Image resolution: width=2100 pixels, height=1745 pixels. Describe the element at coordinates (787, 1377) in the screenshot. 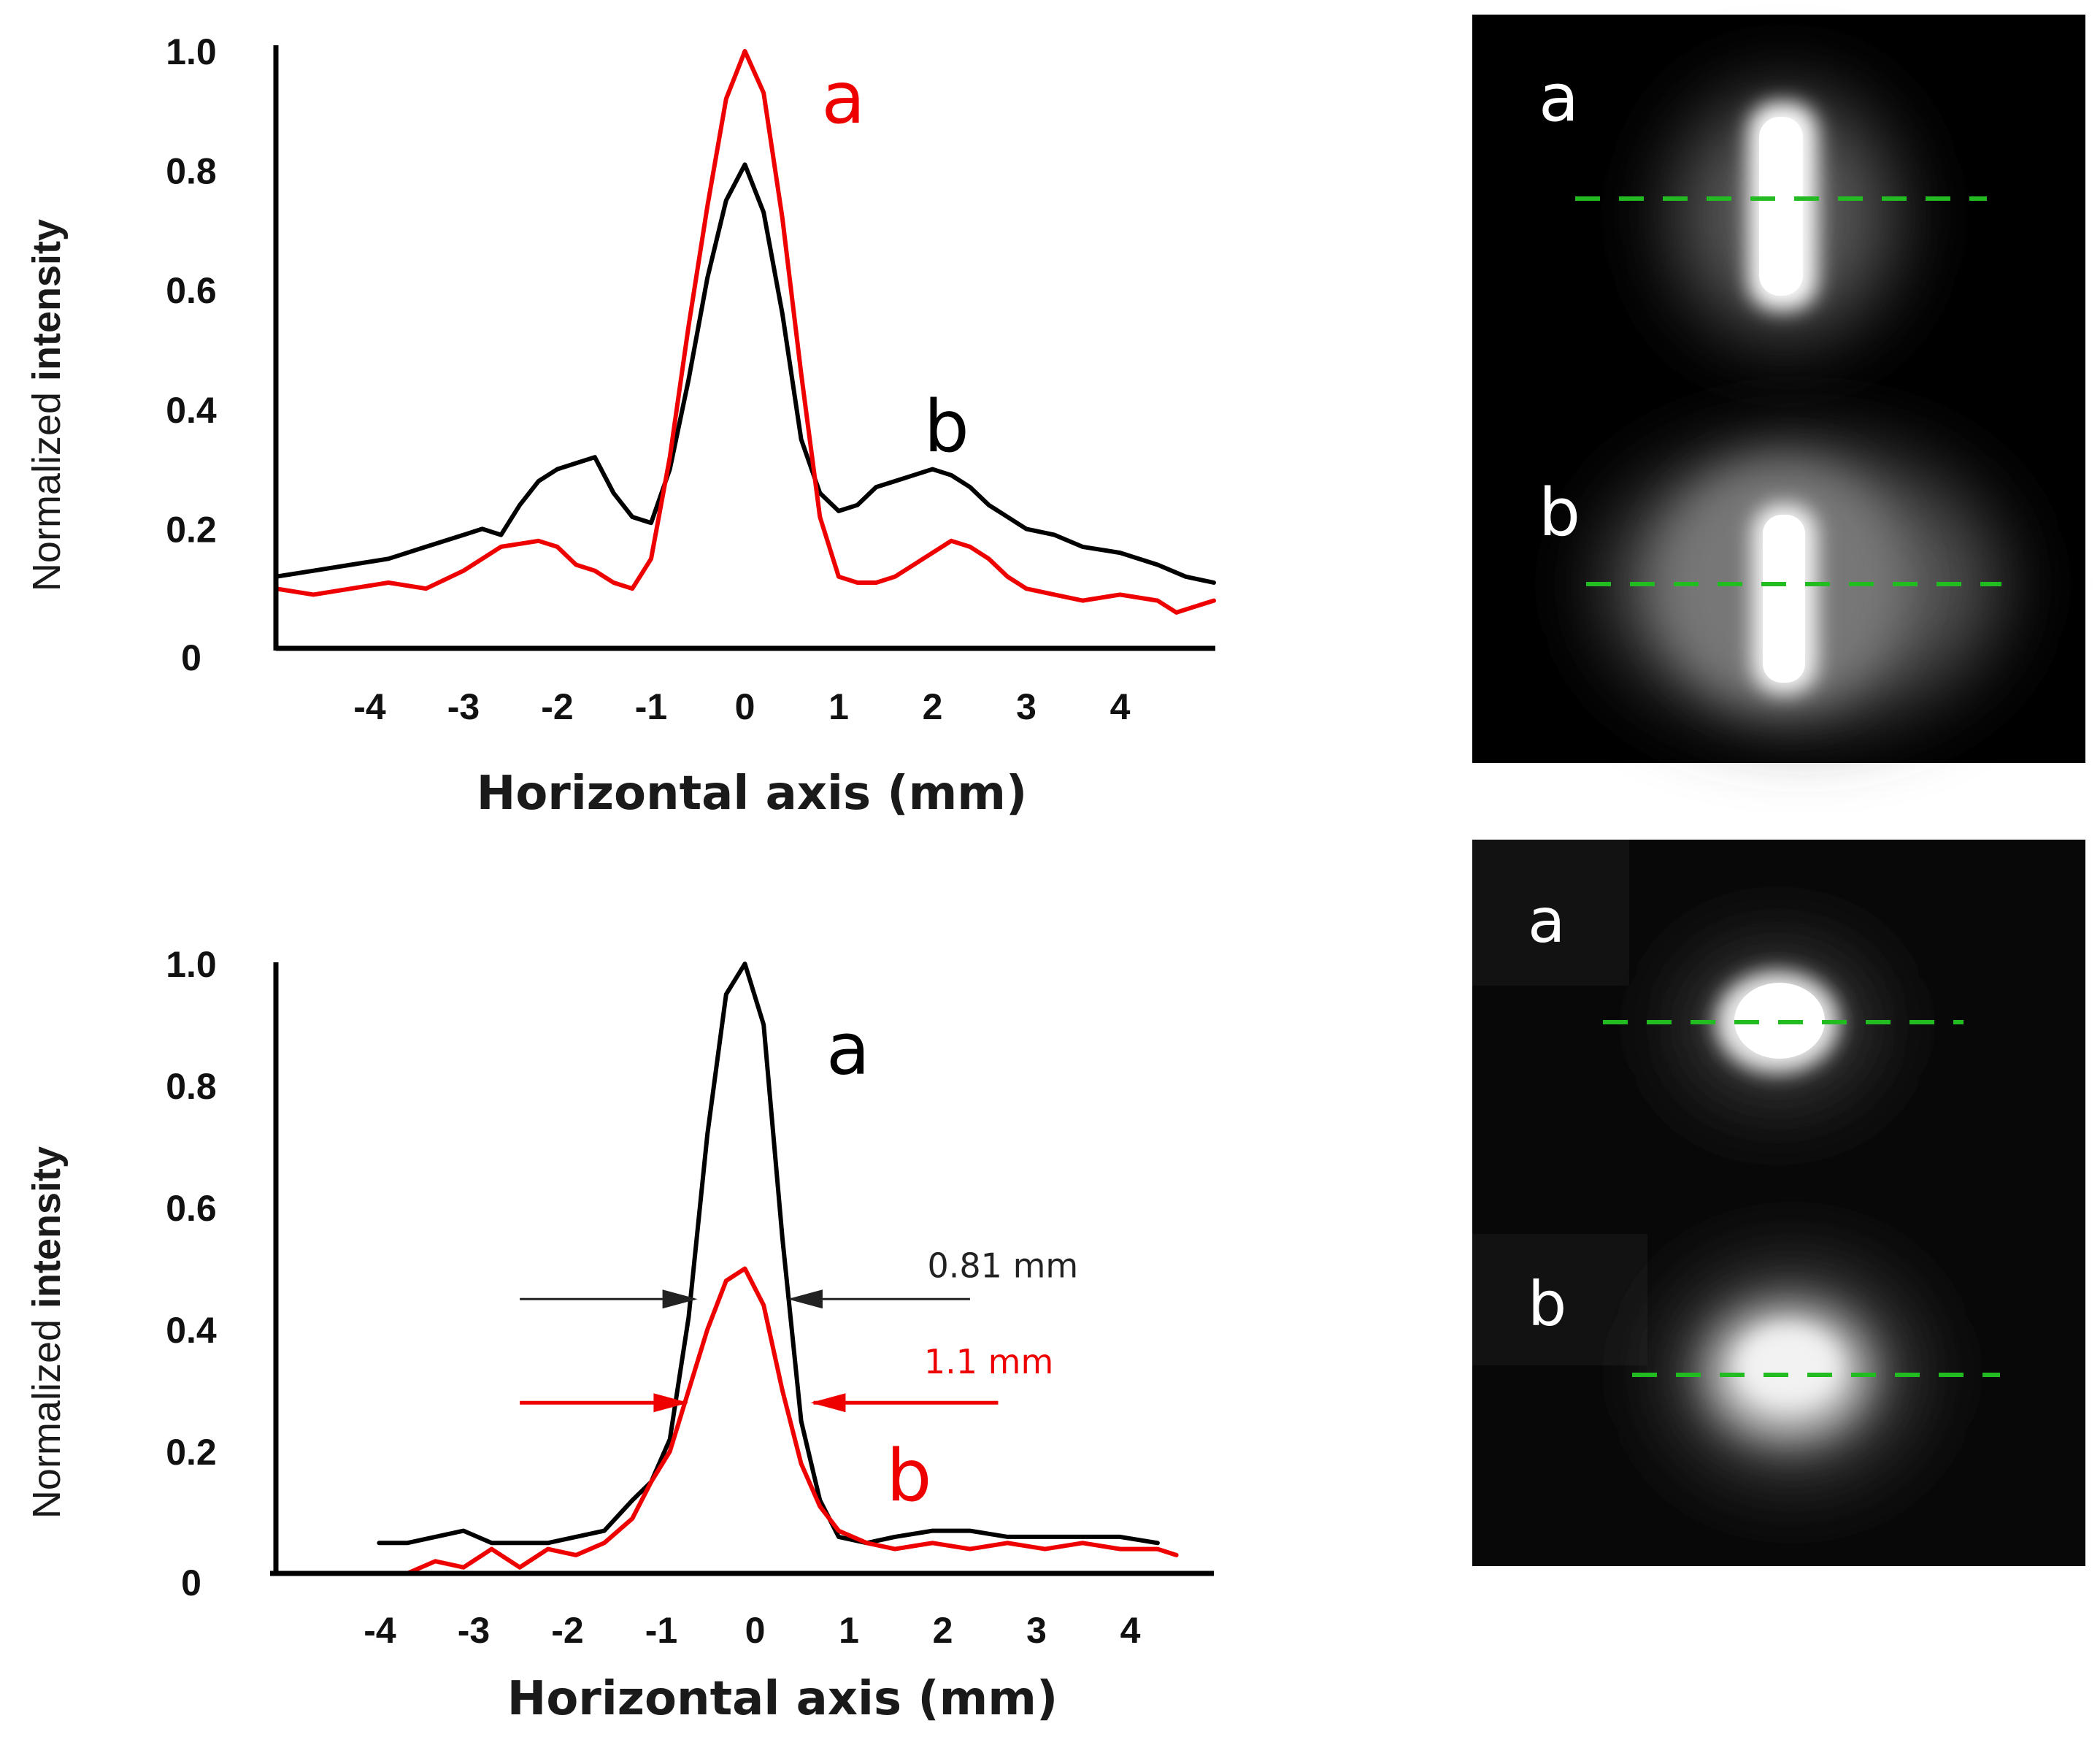

I see `fwhm-annotation: 1.1 mm` at that location.